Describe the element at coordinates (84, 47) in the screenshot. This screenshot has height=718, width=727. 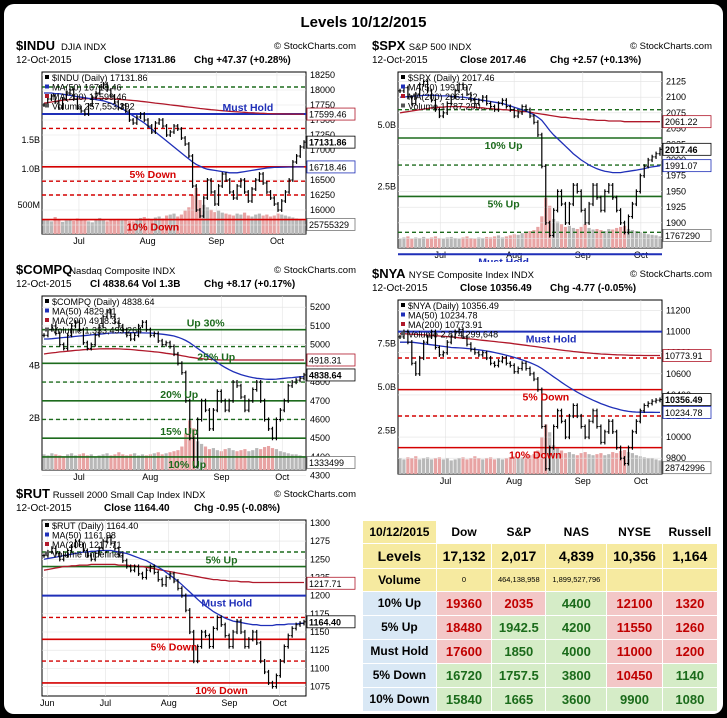
I see `indu-name: DJIA INDX` at that location.